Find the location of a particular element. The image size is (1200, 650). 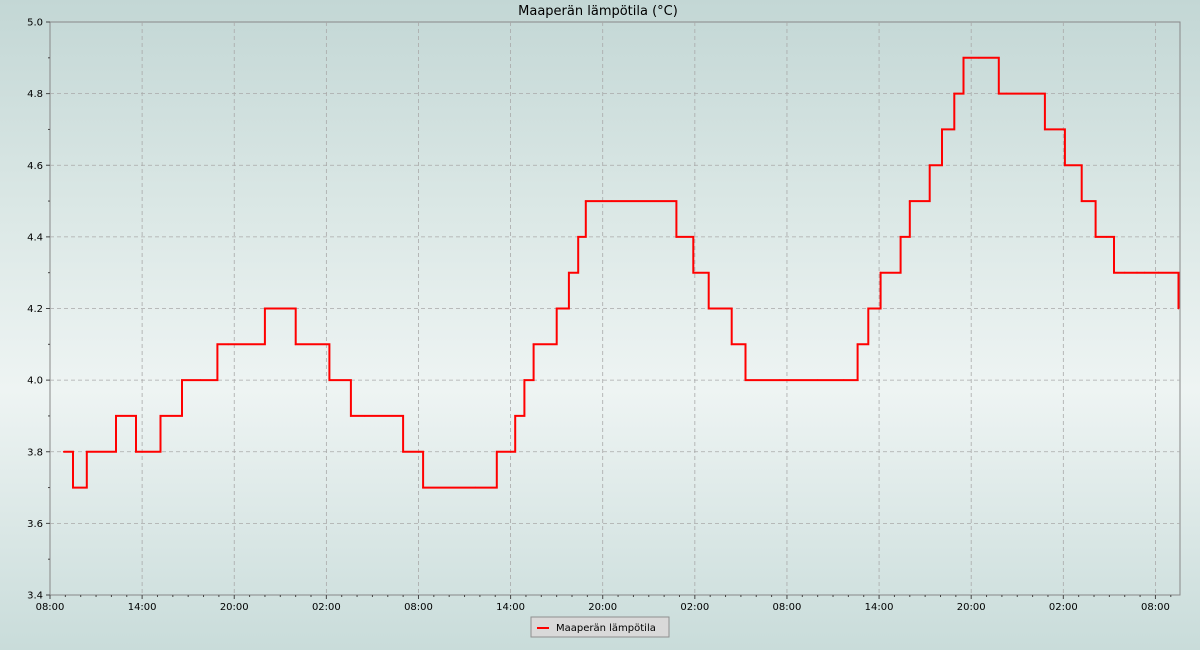

chart-title: Maaperän lämpötila (°C) is located at coordinates (598, 11).